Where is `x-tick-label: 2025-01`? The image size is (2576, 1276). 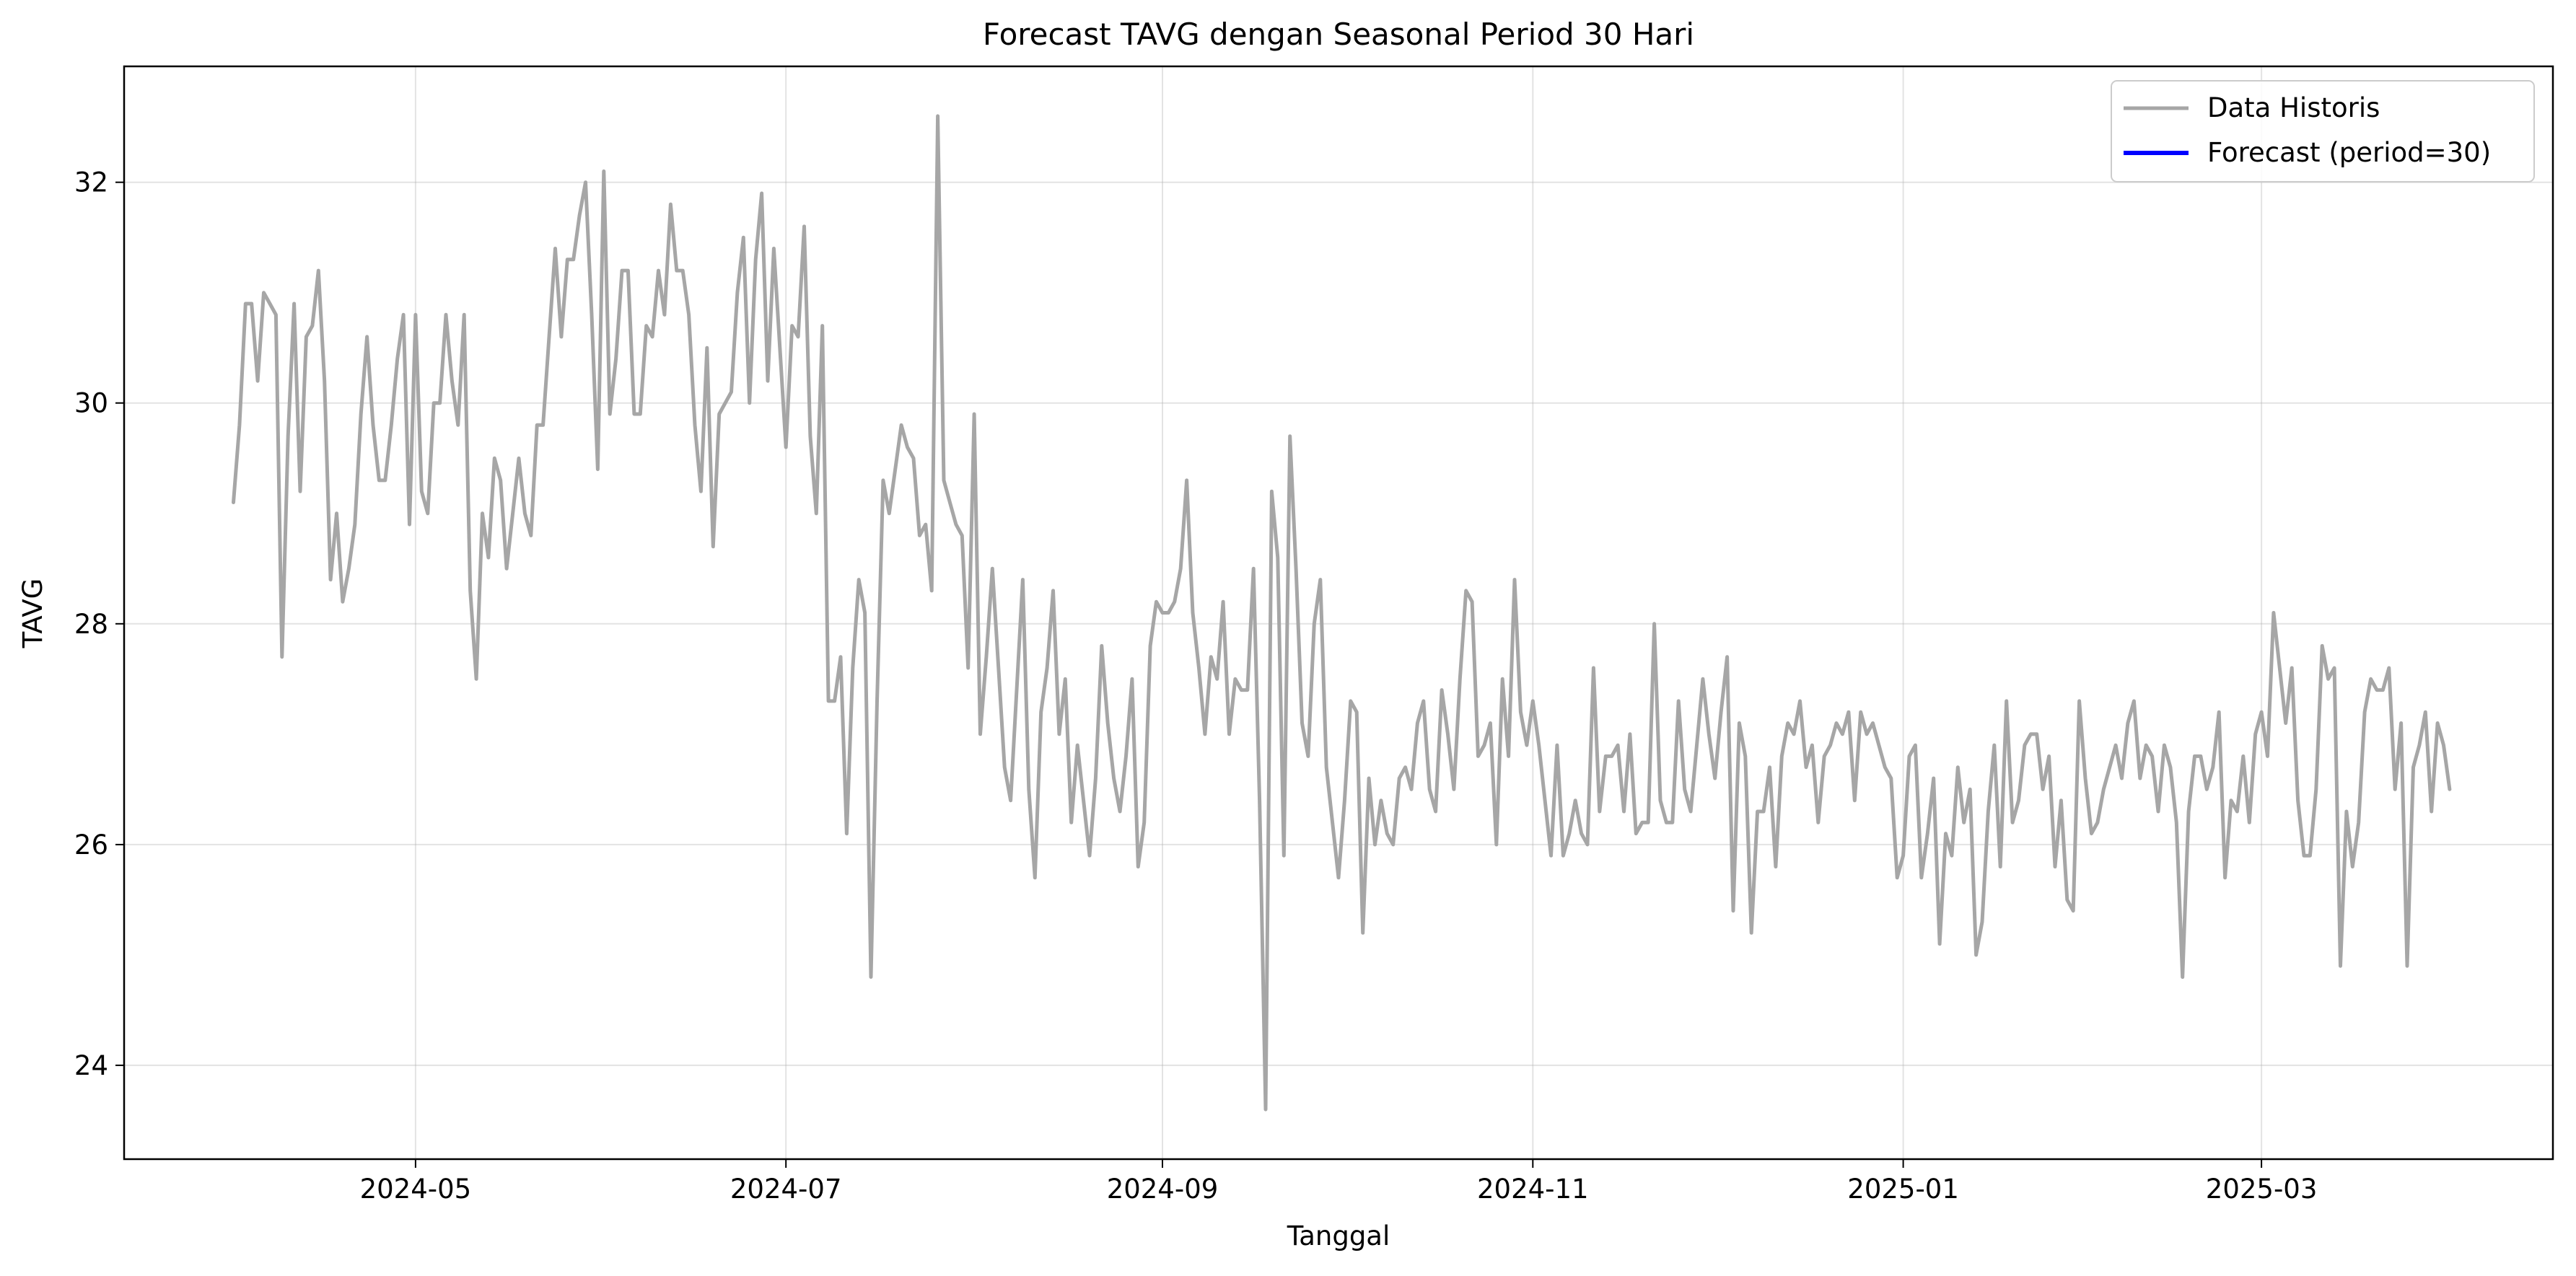
x-tick-label: 2025-01 is located at coordinates (1903, 1189).